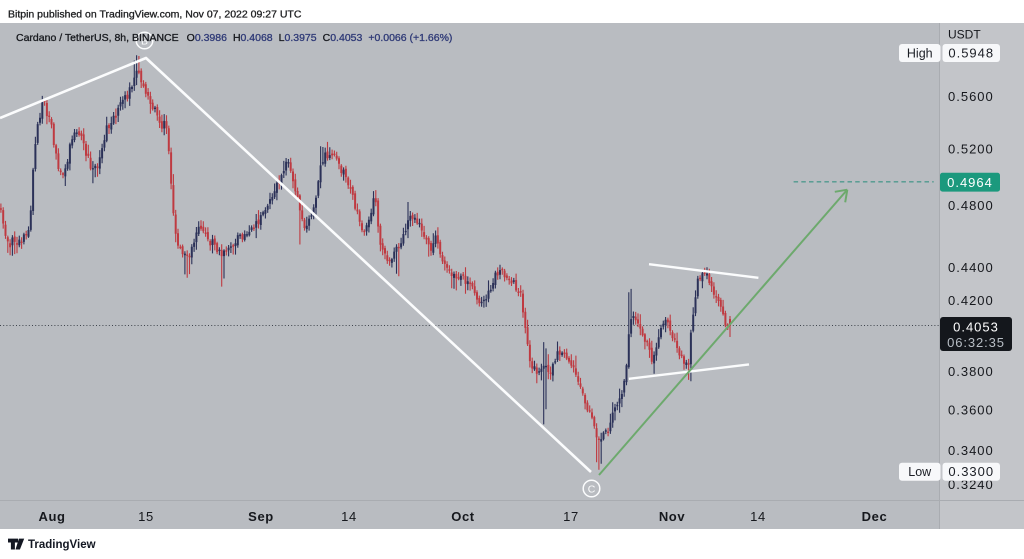 The image size is (1024, 559). What do you see at coordinates (920, 472) in the screenshot?
I see `svg-text: Low` at bounding box center [920, 472].